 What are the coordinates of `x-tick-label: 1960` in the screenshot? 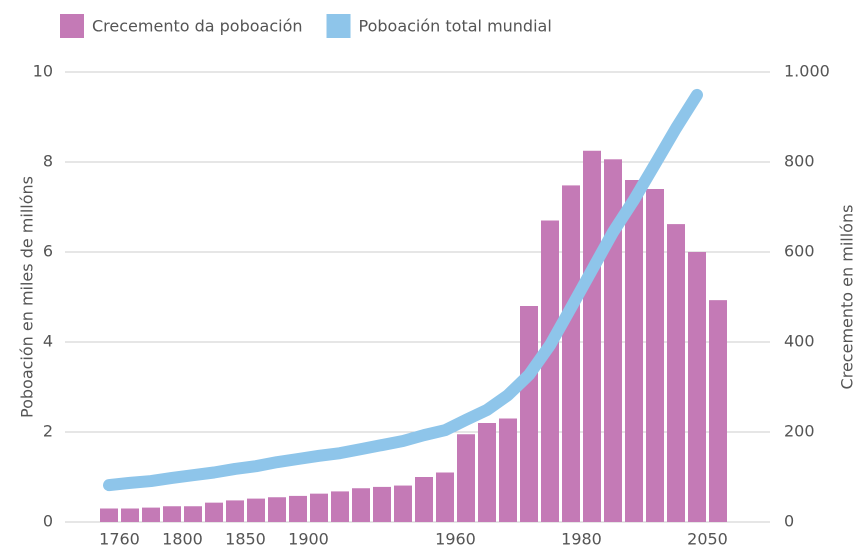 It's located at (455, 539).